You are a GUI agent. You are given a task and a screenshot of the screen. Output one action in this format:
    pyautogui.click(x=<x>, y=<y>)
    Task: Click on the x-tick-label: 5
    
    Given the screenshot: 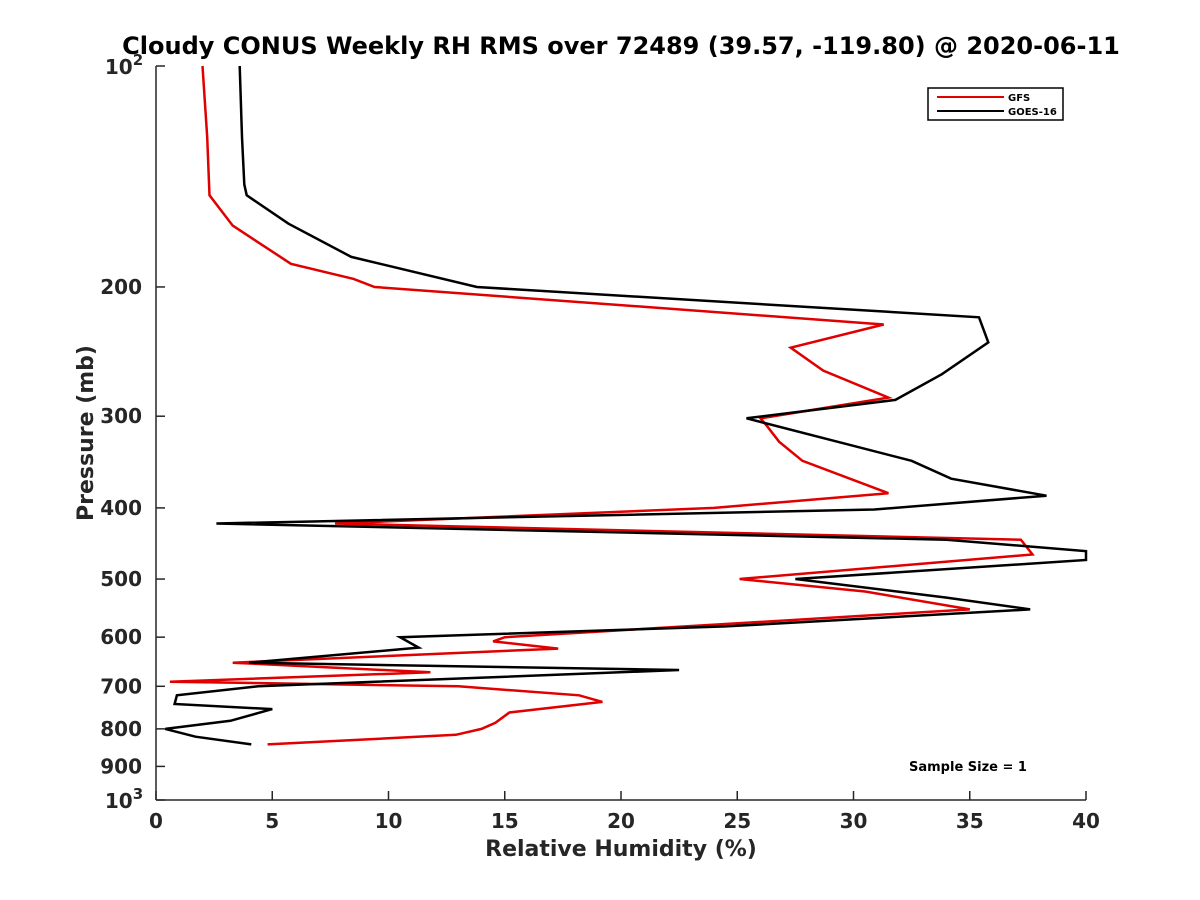 What is the action you would take?
    pyautogui.click(x=272, y=821)
    